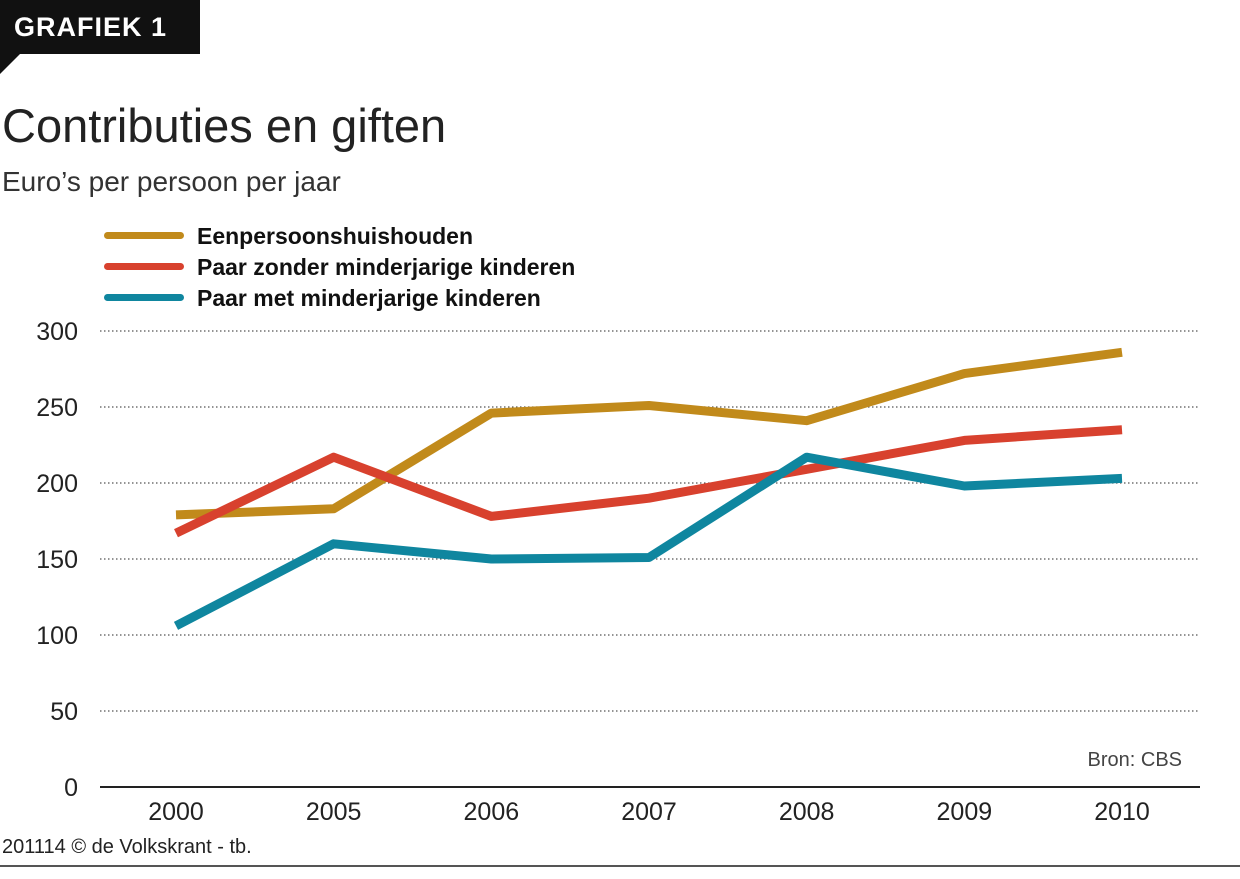  What do you see at coordinates (386, 267) in the screenshot?
I see `legend-label: Paar zonder minderjarige kinderen` at bounding box center [386, 267].